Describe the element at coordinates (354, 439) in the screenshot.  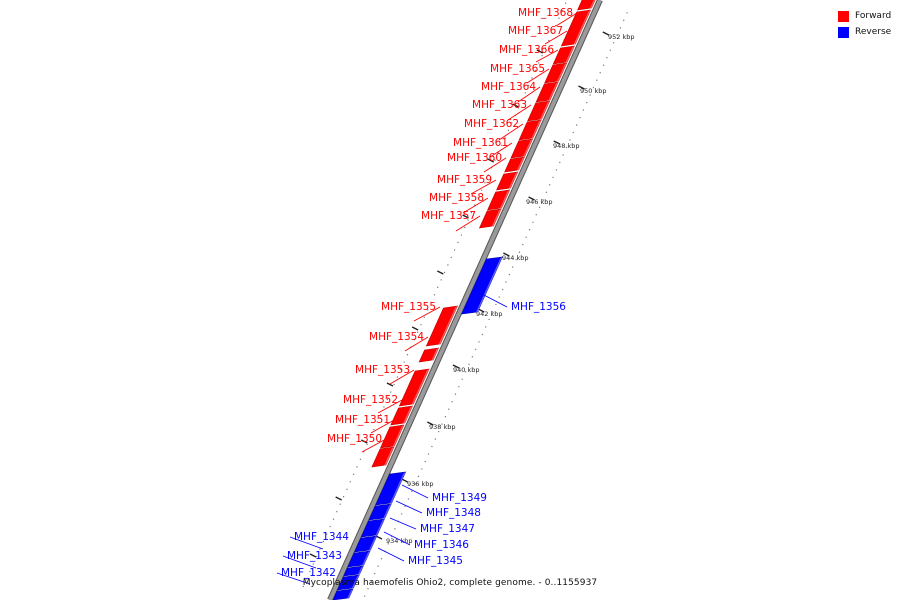
I see `gene-label-mhf-1350: MHF_1350` at that location.